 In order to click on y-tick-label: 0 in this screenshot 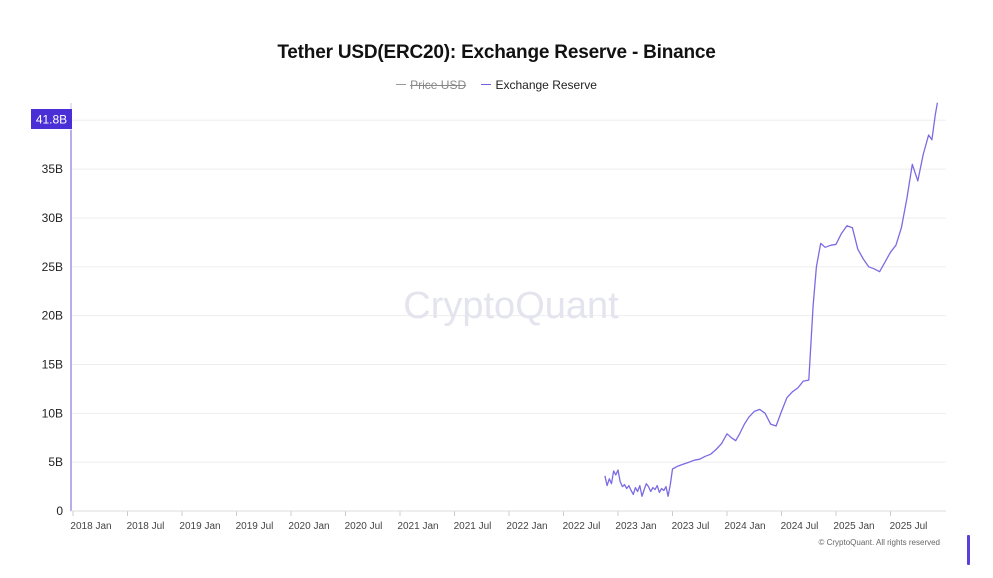, I will do `click(59, 511)`.